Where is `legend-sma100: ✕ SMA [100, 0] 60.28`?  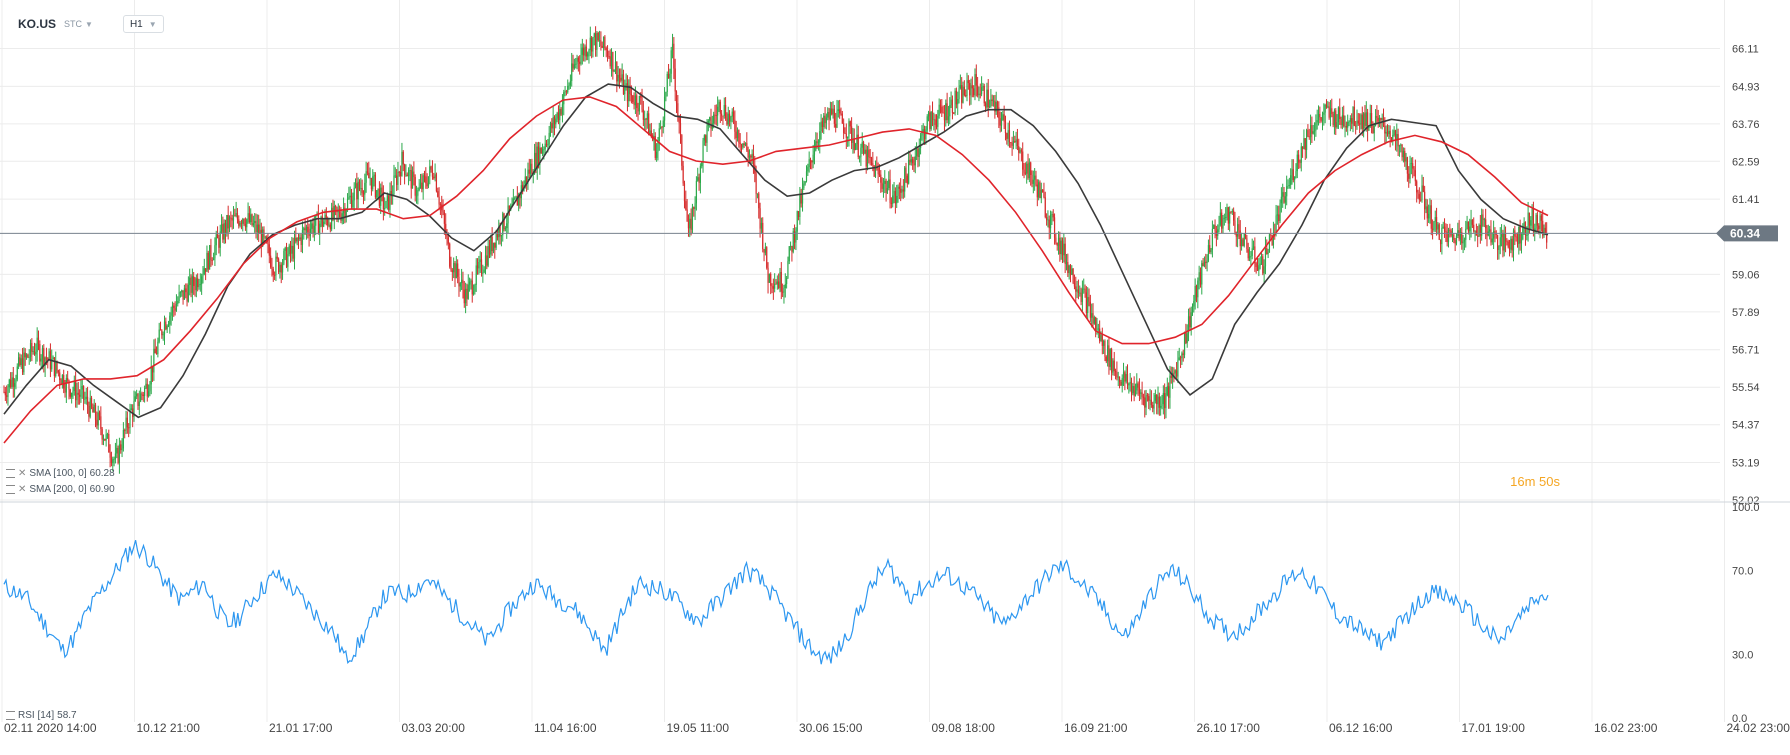 legend-sma100: ✕ SMA [100, 0] 60.28 is located at coordinates (60, 473).